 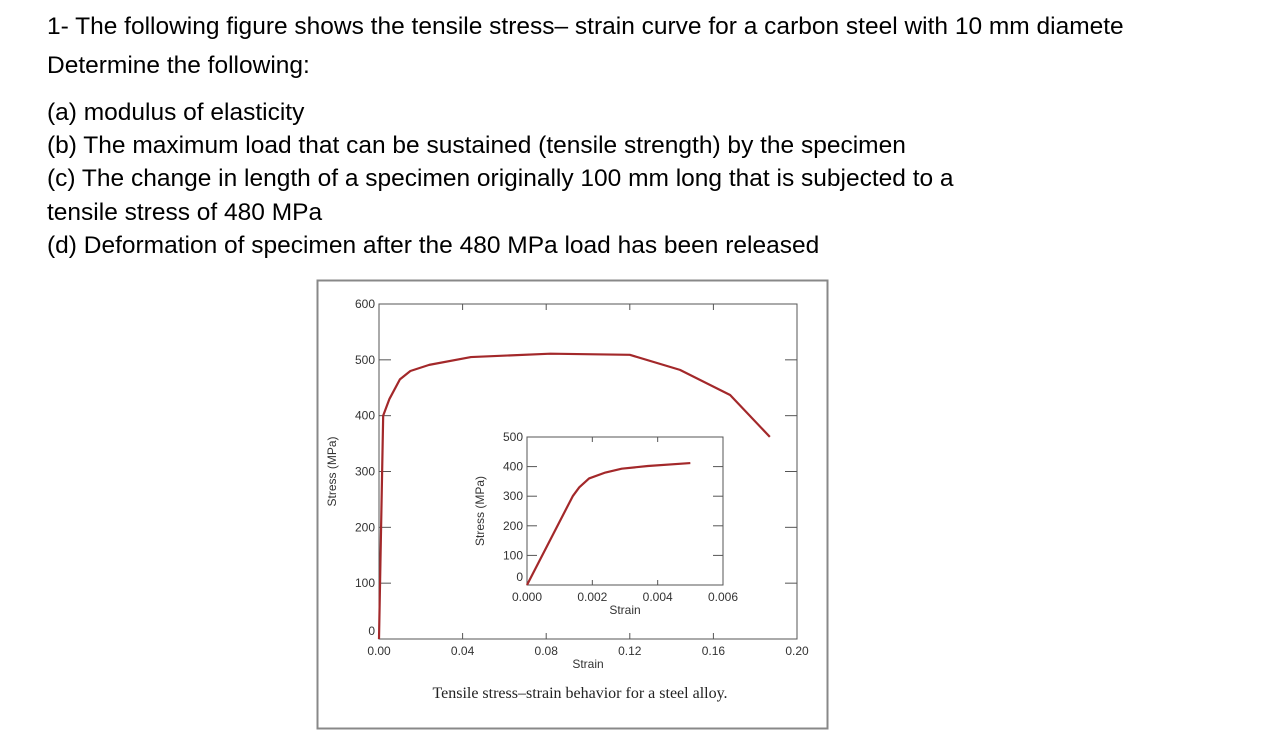 What do you see at coordinates (463, 651) in the screenshot?
I see `x-tick-label: 0.04` at bounding box center [463, 651].